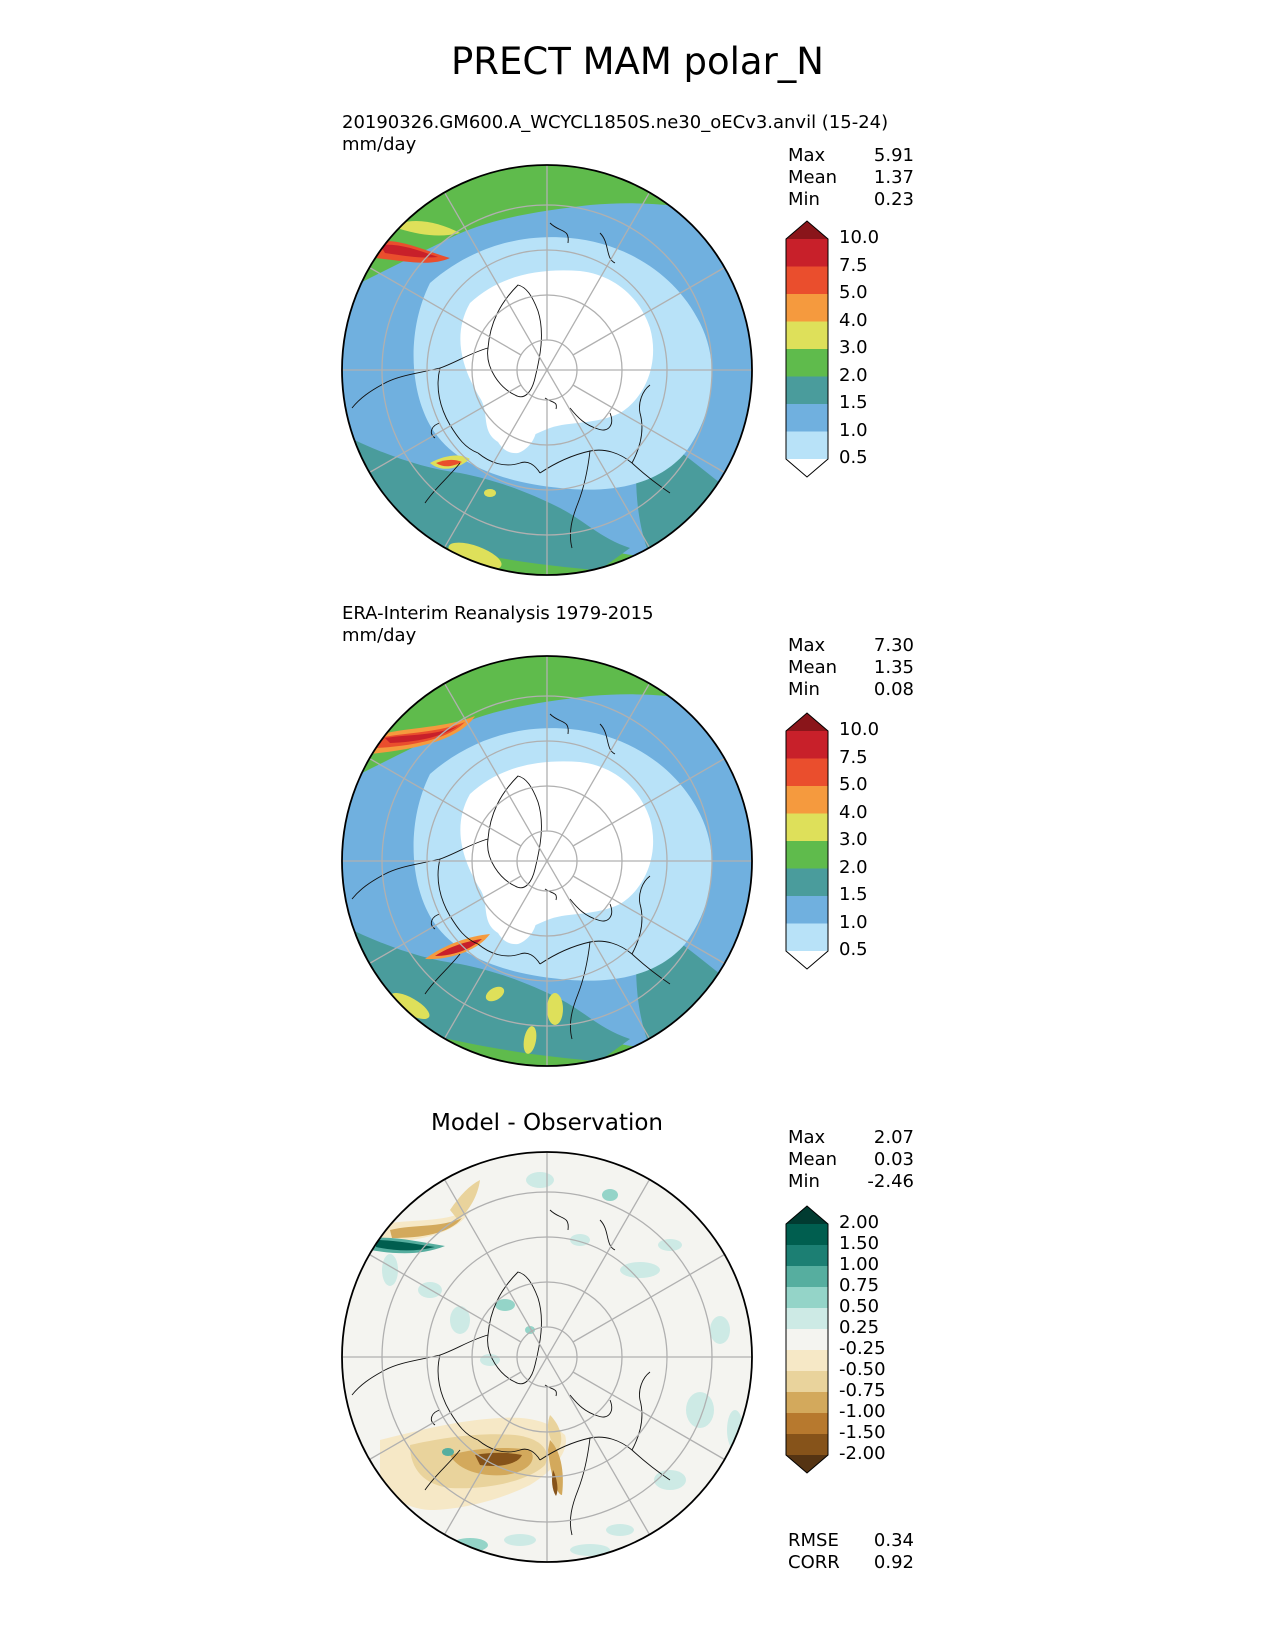 The height and width of the screenshot is (1650, 1275). Describe the element at coordinates (813, 667) in the screenshot. I see `stat-label: Mean` at that location.